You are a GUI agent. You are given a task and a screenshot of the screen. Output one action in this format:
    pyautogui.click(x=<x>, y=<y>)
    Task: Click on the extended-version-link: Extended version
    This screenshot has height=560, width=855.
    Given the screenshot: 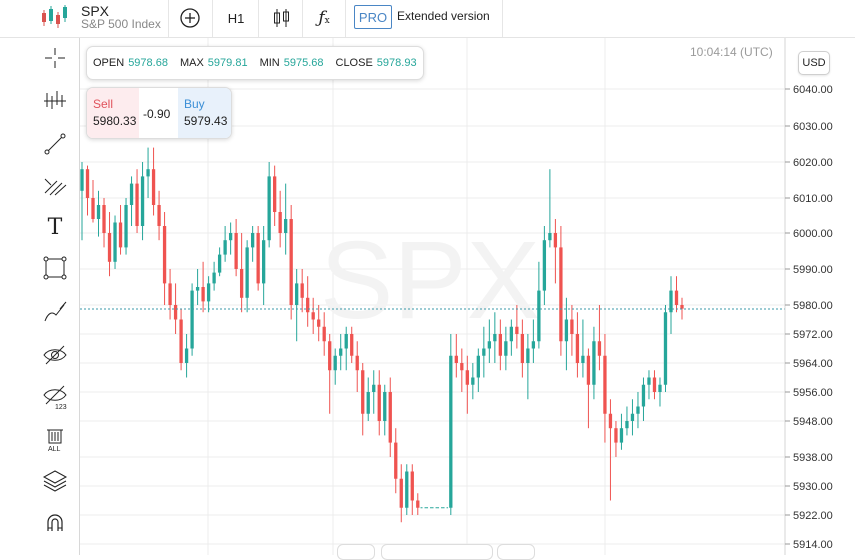 What is the action you would take?
    pyautogui.click(x=443, y=16)
    